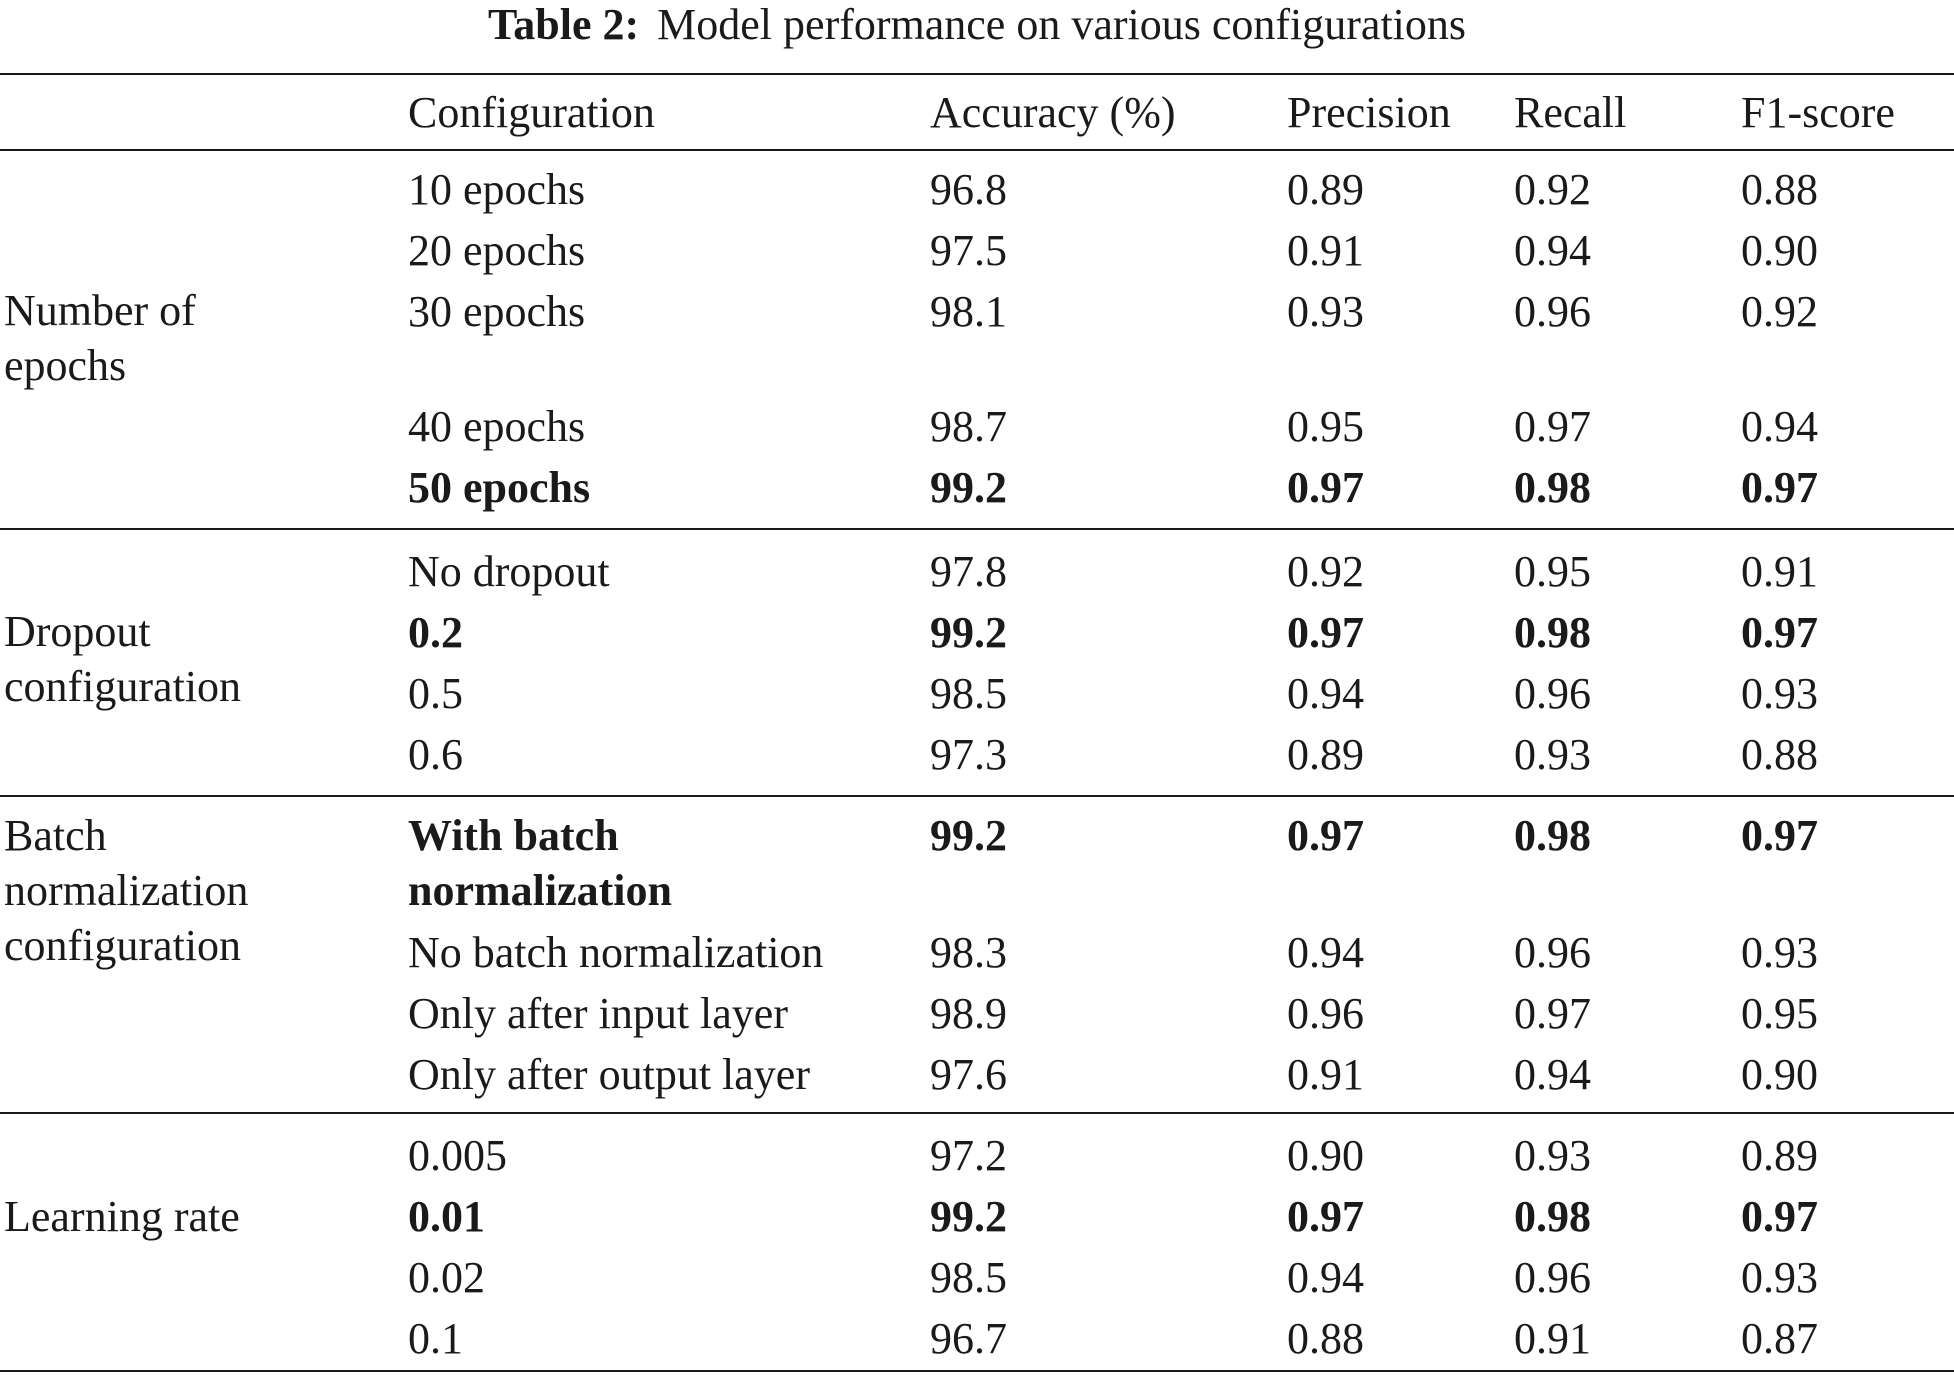 This screenshot has height=1379, width=1954. Describe the element at coordinates (126, 890) in the screenshot. I see `group-label-batchnorm: Batch normalization configuration` at that location.